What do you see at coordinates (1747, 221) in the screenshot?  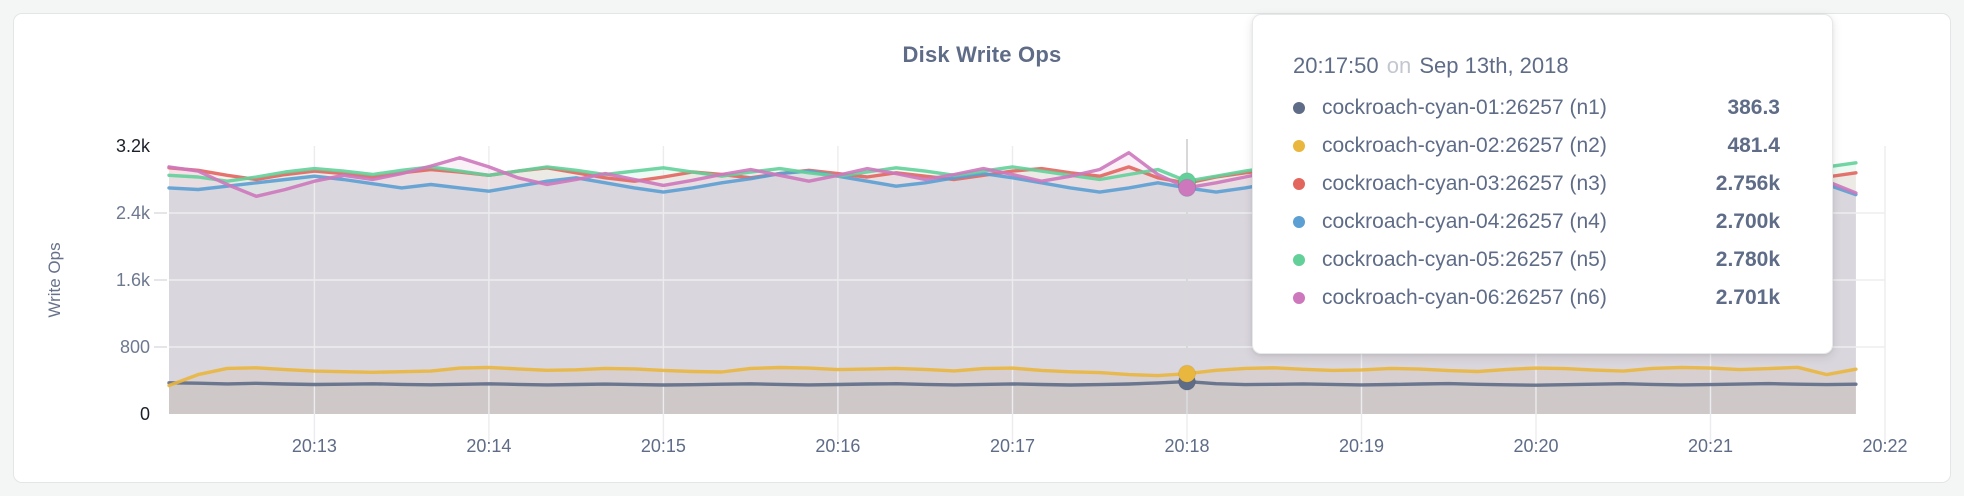 I see `series-value: 2.700k` at bounding box center [1747, 221].